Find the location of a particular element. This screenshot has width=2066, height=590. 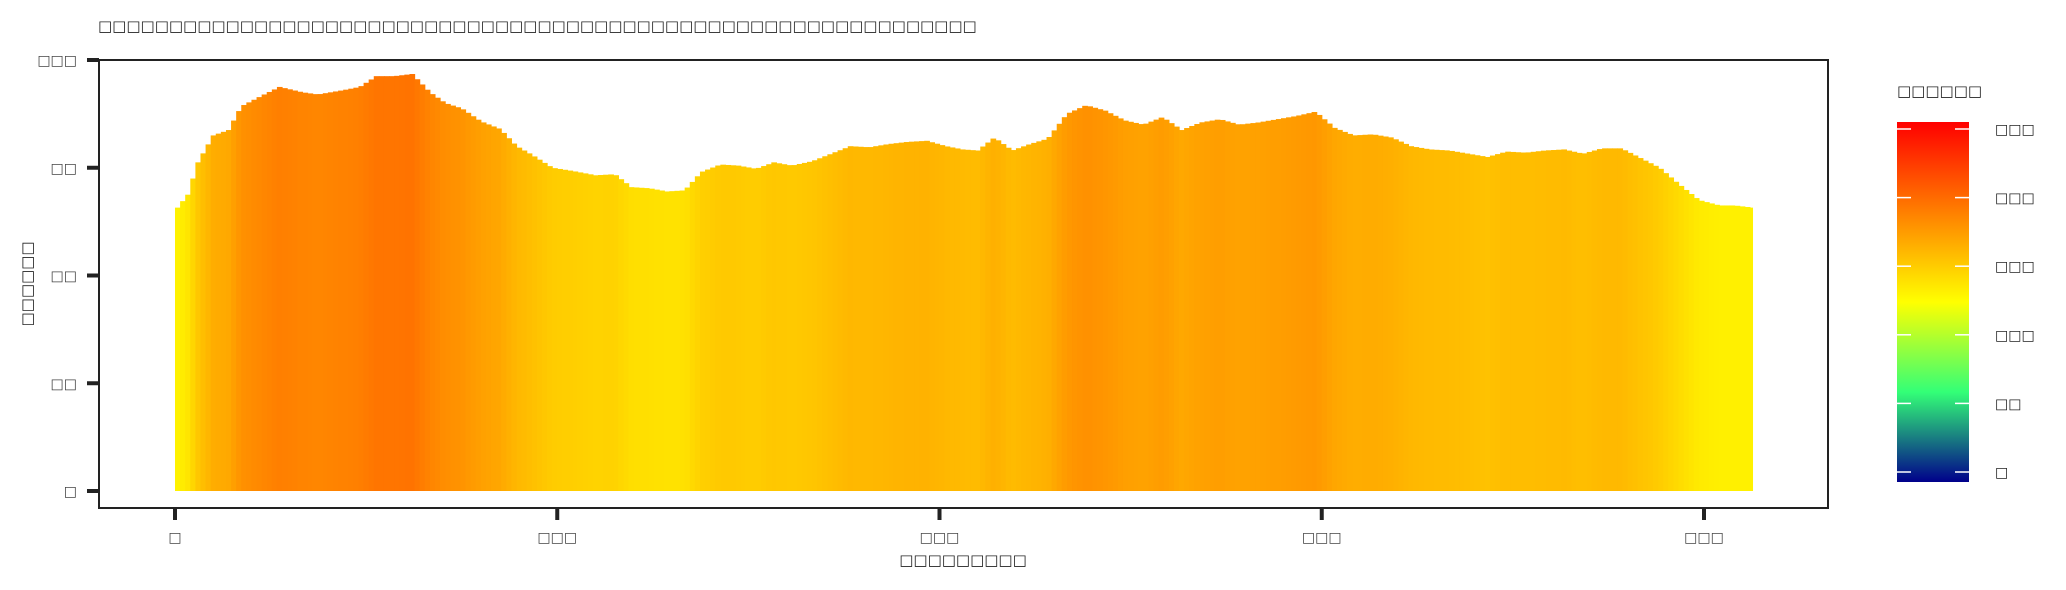

legend-tick-label: □□ is located at coordinates (2008, 404).